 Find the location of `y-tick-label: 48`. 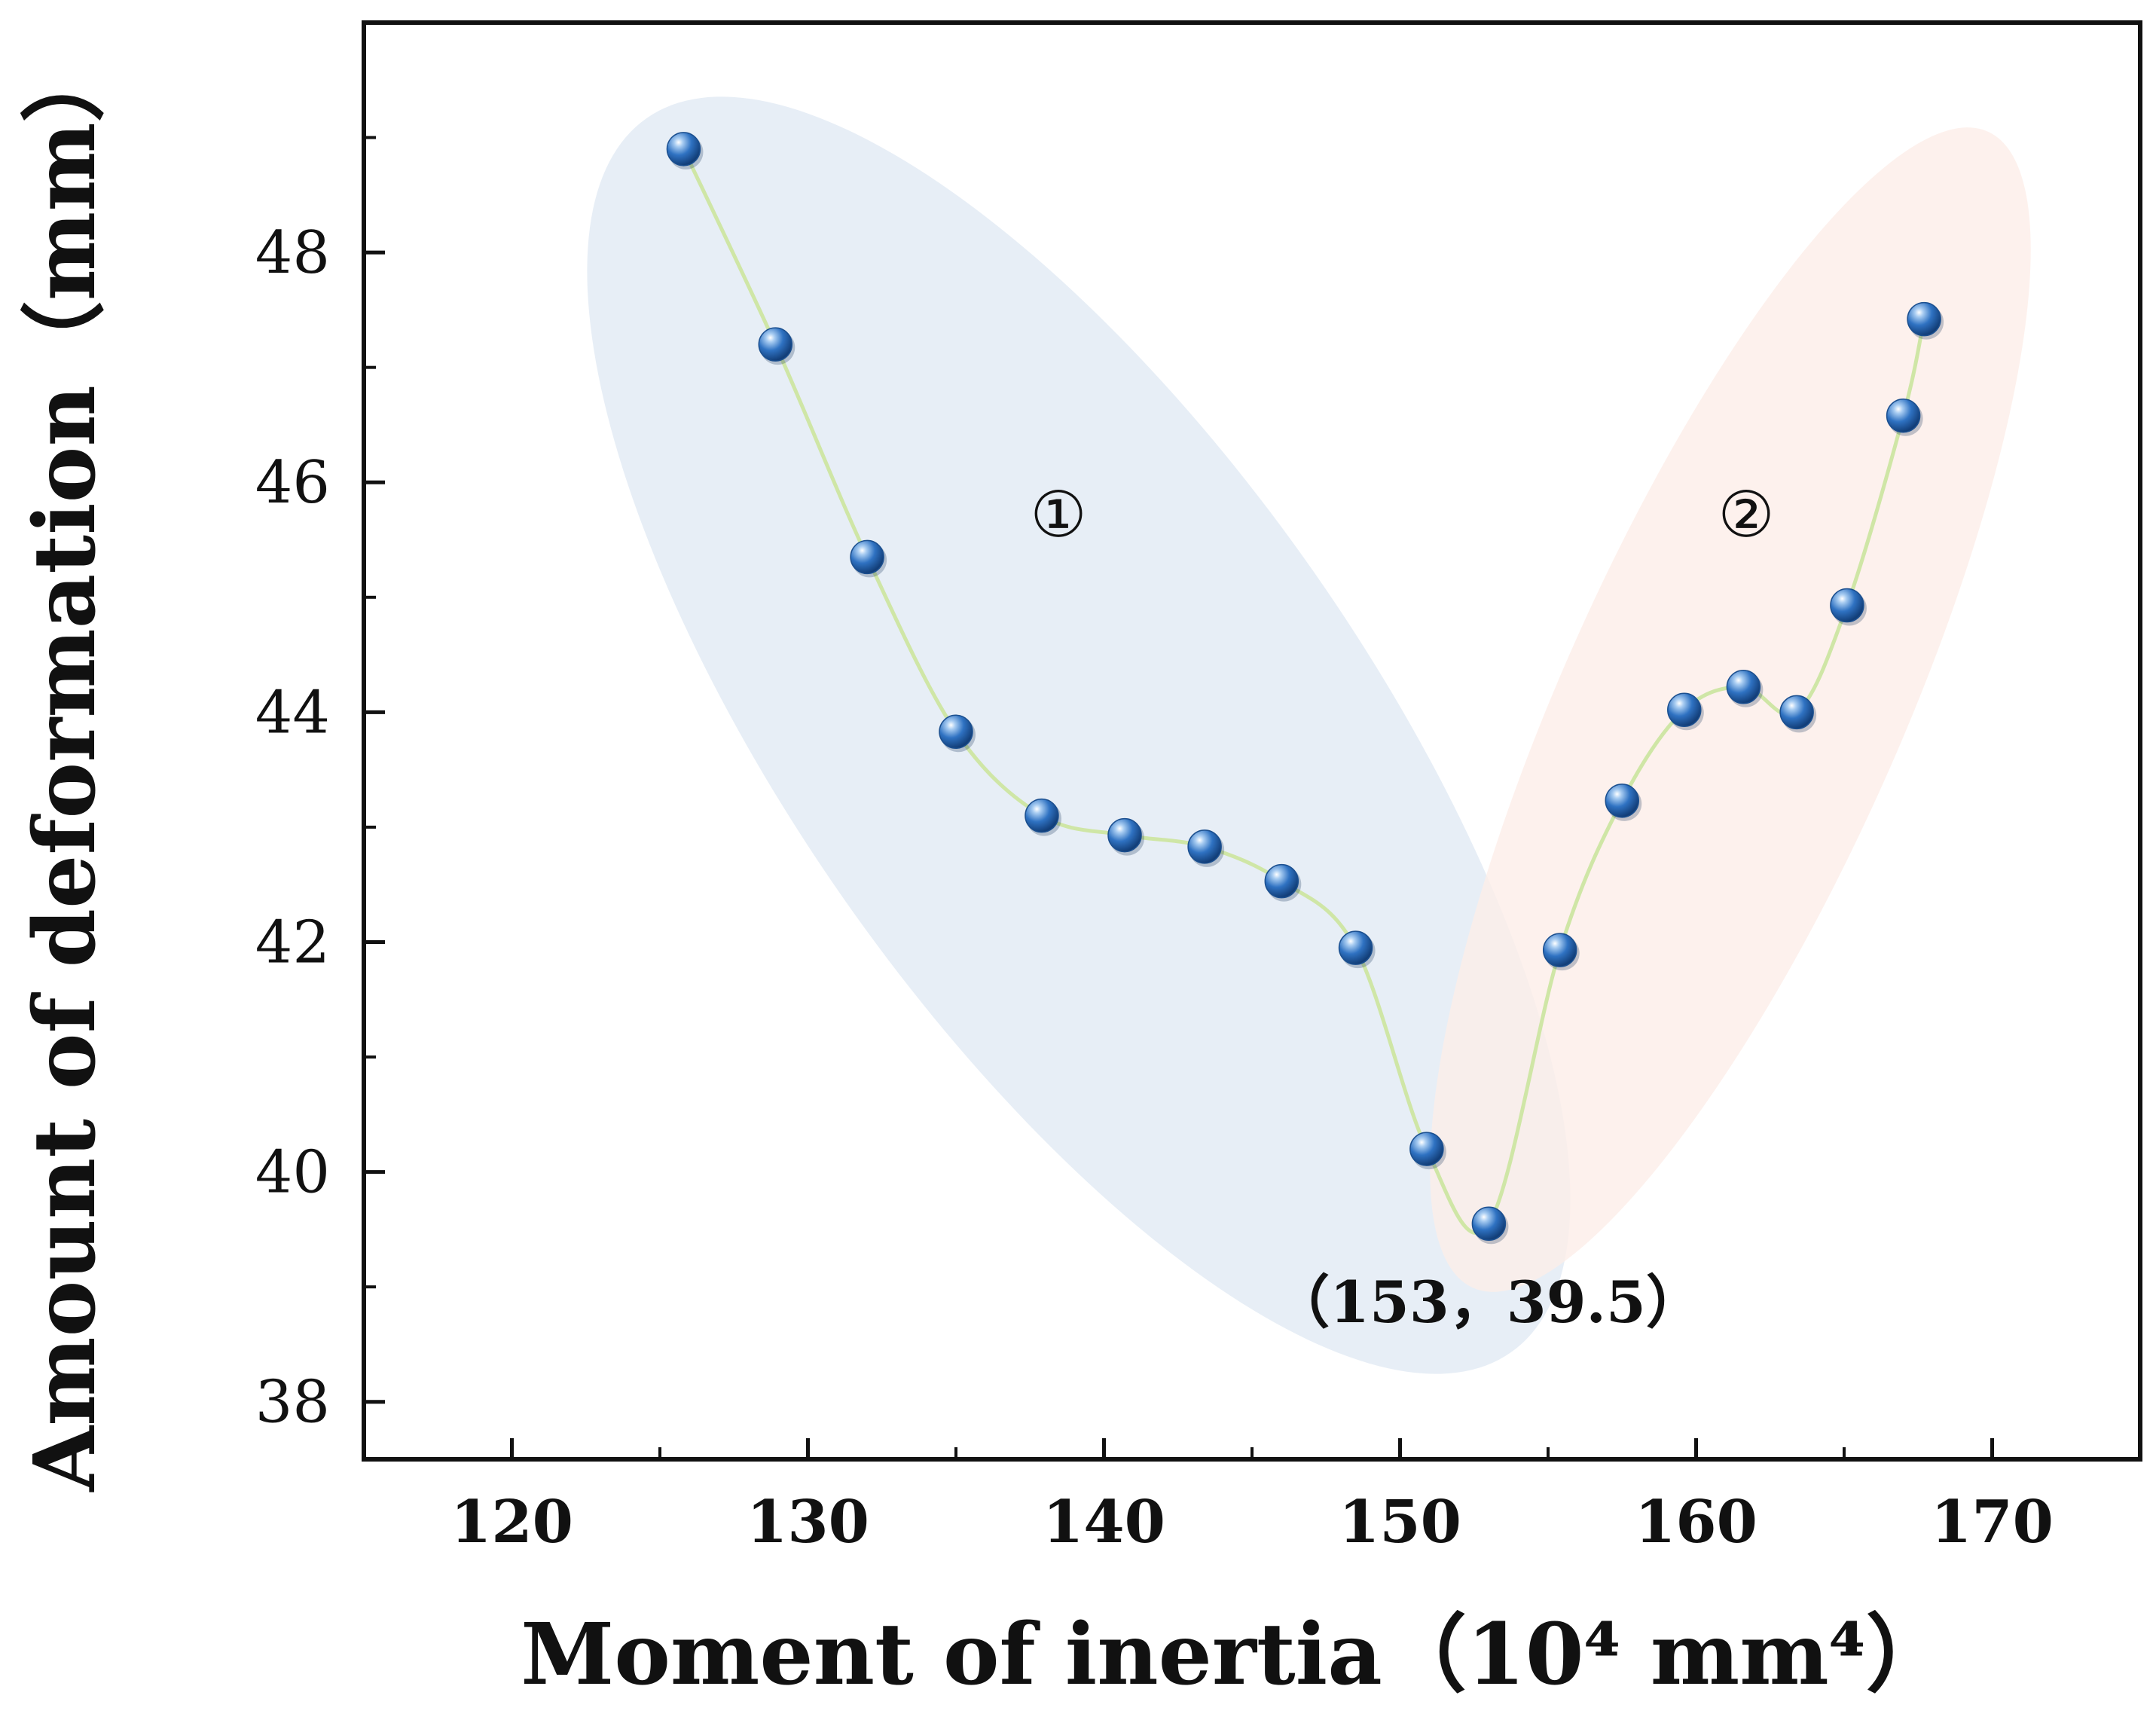

y-tick-label: 48 is located at coordinates (292, 253).